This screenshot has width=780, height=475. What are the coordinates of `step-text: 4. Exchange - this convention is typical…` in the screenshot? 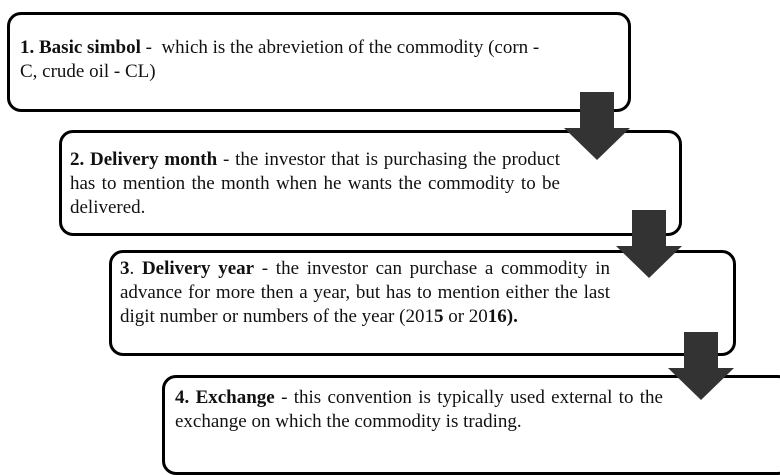 It's located at (419, 410).